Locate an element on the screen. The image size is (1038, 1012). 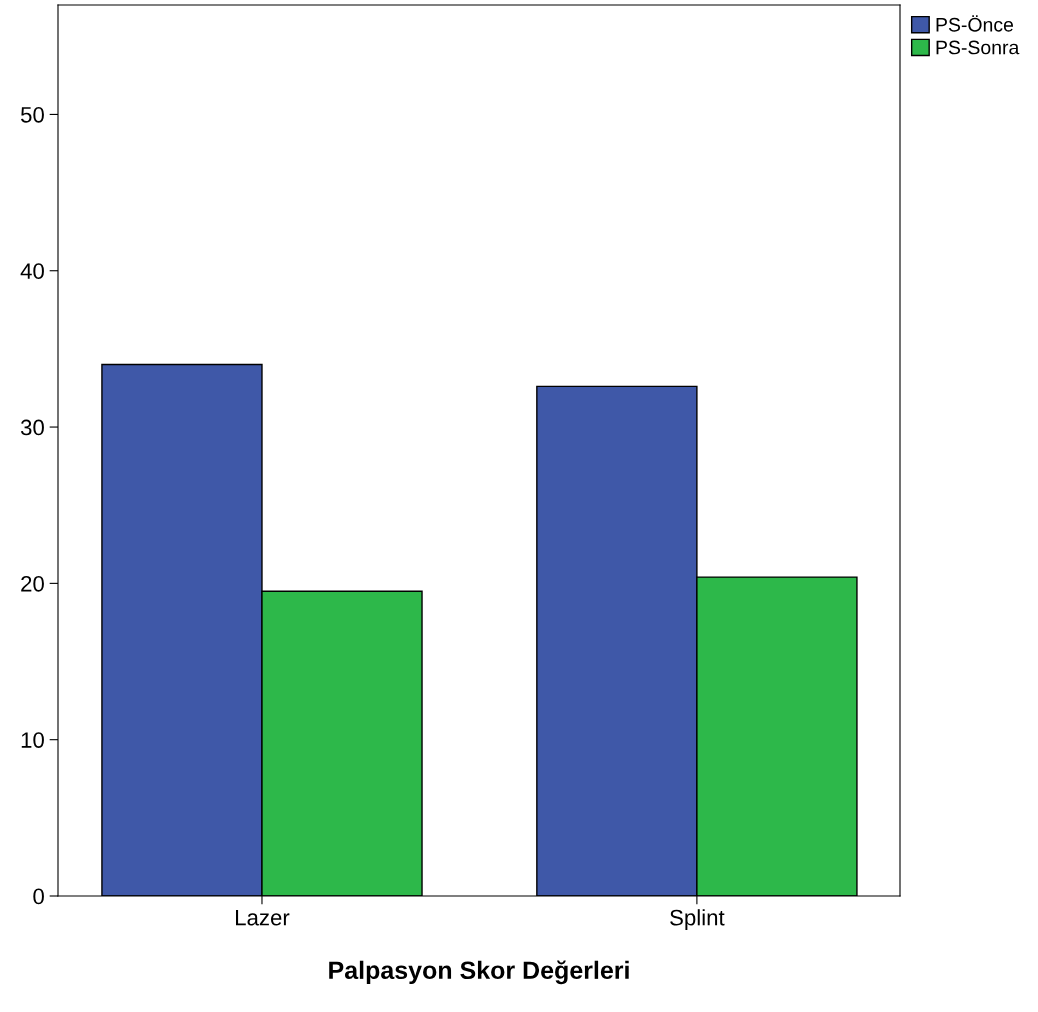
legend-label: PS-Sonra is located at coordinates (978, 47).